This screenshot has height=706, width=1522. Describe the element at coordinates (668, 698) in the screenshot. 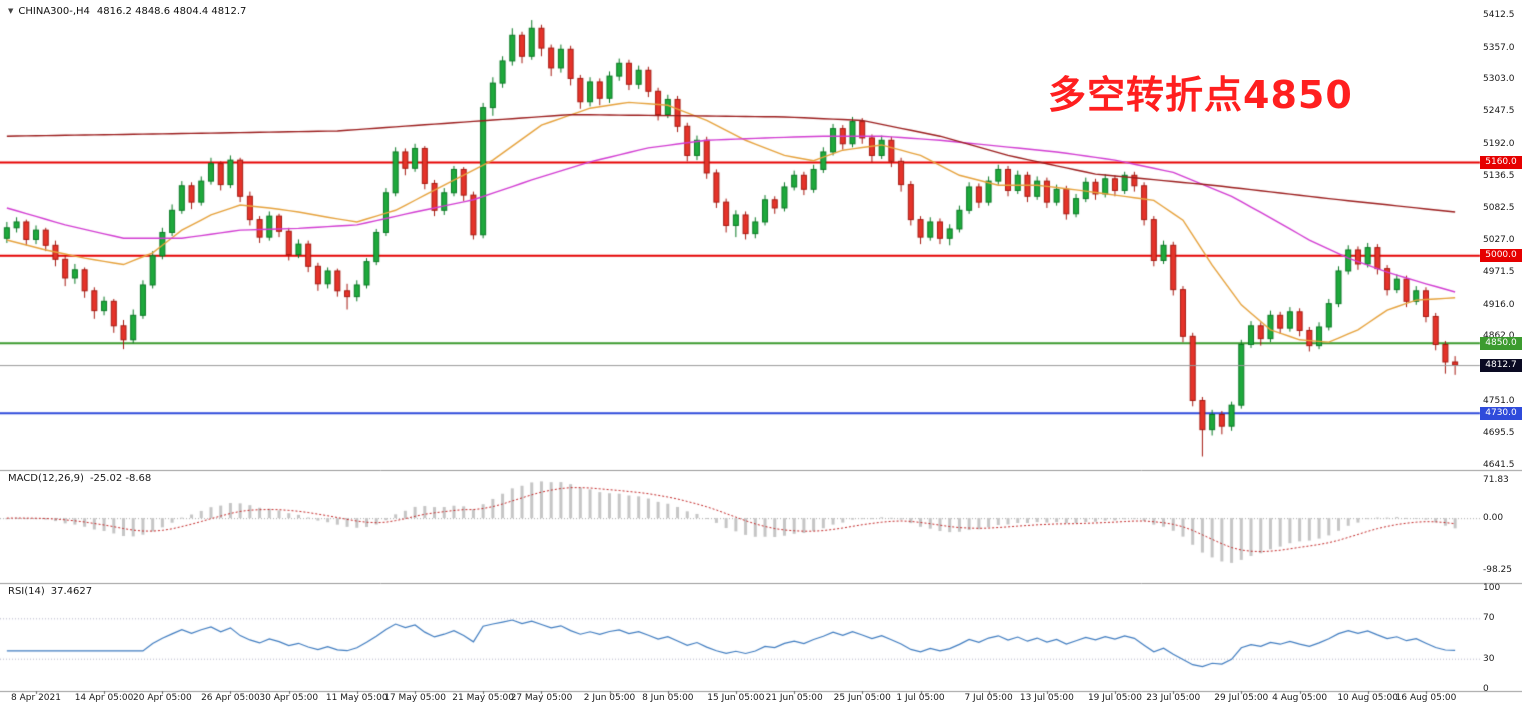

I see `time-axis-label: 8 Jun 05:00` at that location.